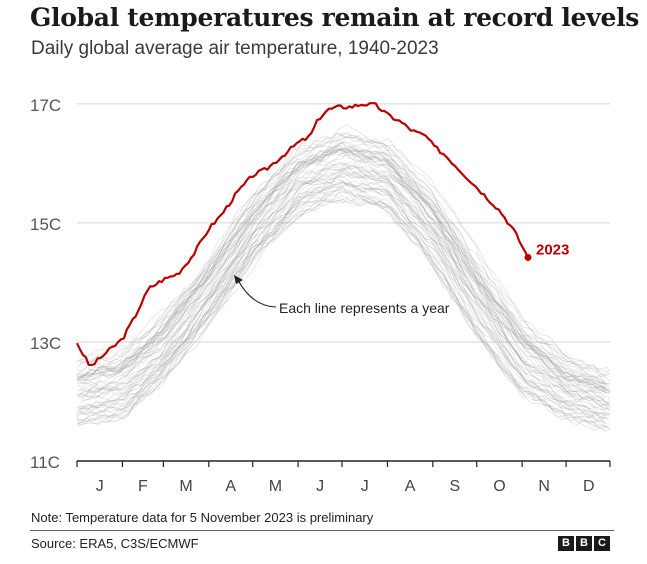 The height and width of the screenshot is (564, 647). What do you see at coordinates (589, 486) in the screenshot?
I see `x-tick-label: D` at bounding box center [589, 486].